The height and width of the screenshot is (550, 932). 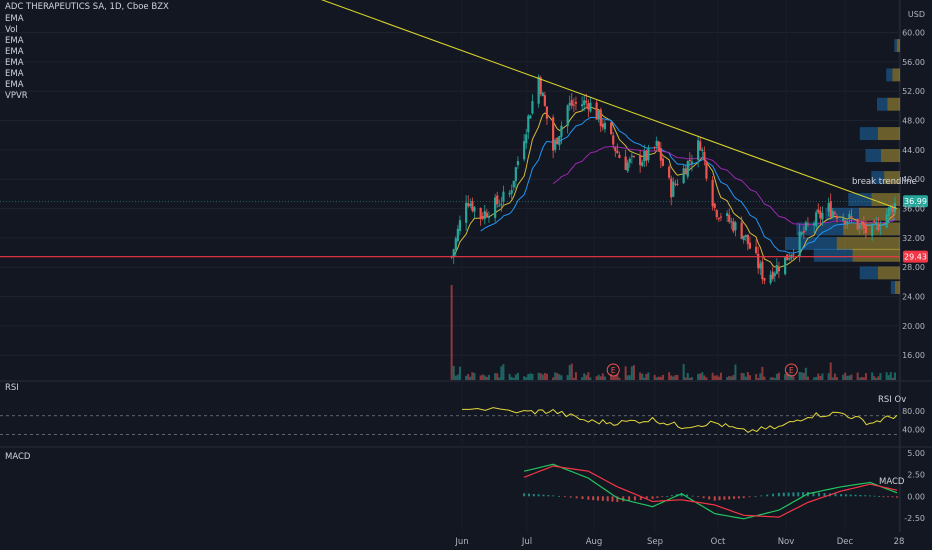 What do you see at coordinates (12, 388) in the screenshot?
I see `rsi-pane-label: RSI` at bounding box center [12, 388].